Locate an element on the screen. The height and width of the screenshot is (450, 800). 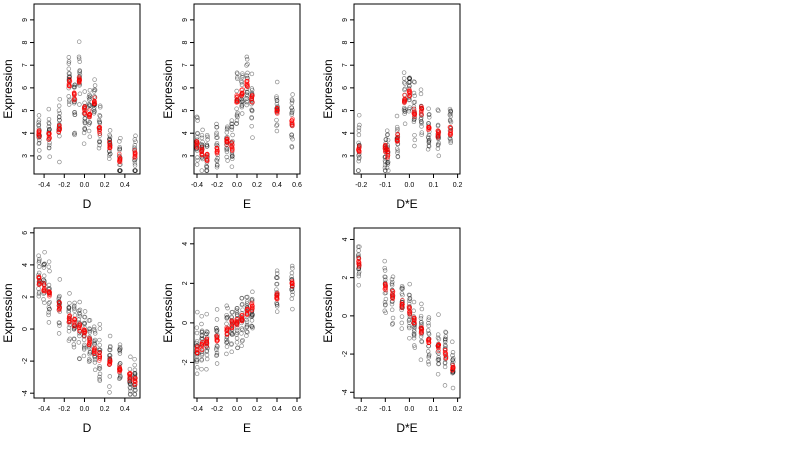
observed-points is located at coordinates (87, 323).